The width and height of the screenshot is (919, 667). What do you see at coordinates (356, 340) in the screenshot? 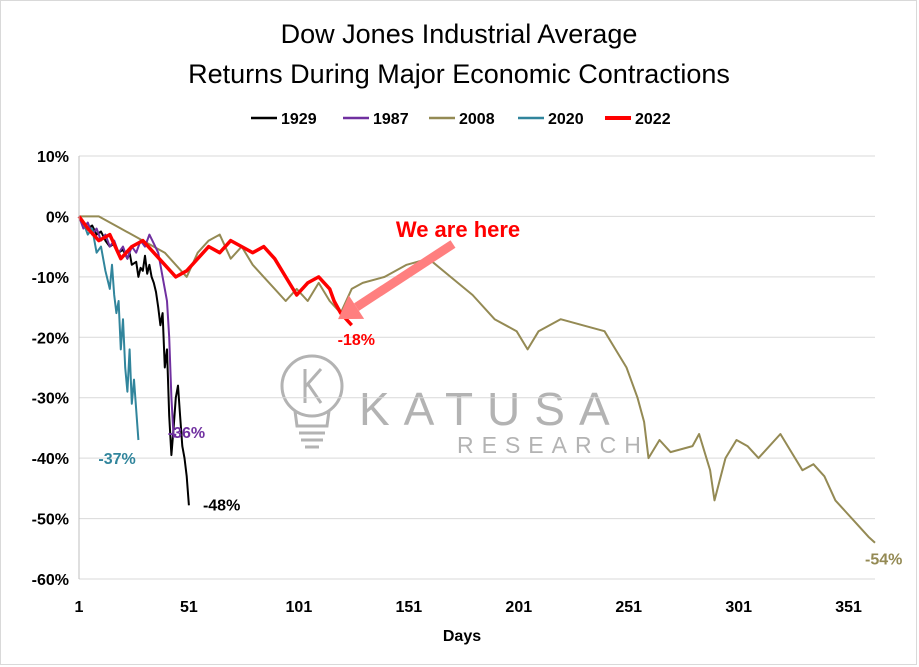
I see `end-label-2022: -18%` at bounding box center [356, 340].